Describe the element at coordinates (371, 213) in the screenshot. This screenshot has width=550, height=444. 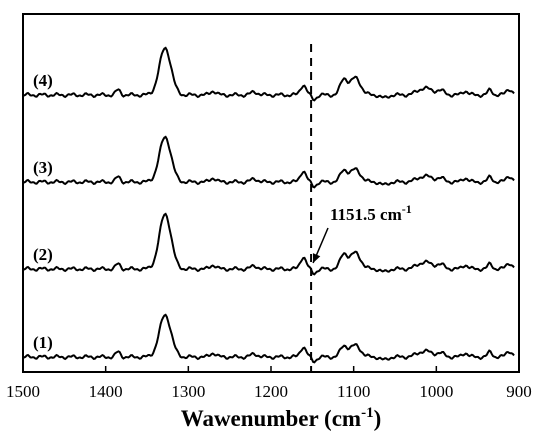
I see `annotation-label: 1151.5 cm-1` at that location.